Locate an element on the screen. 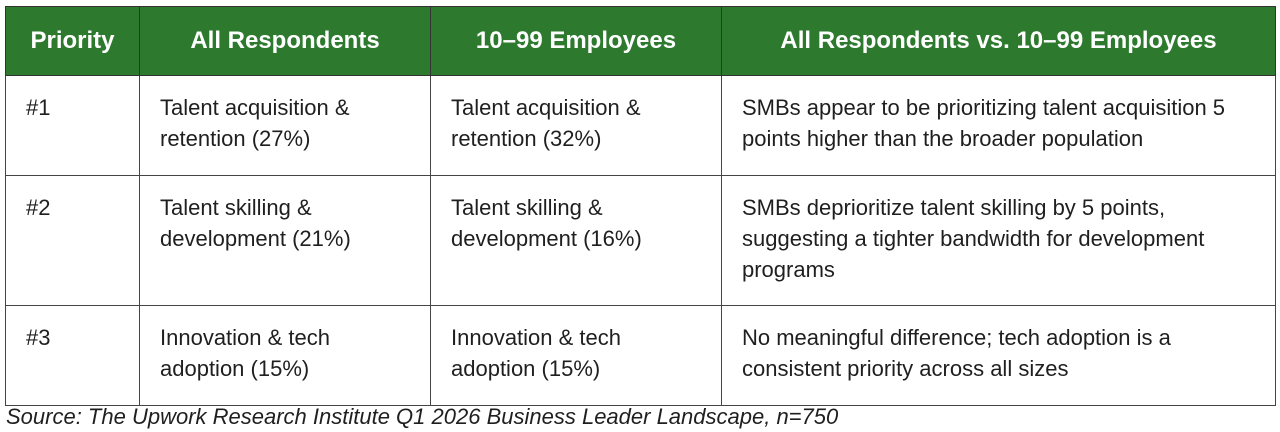 Image resolution: width=1280 pixels, height=432 pixels. priority-cell: #3 is located at coordinates (72, 355).